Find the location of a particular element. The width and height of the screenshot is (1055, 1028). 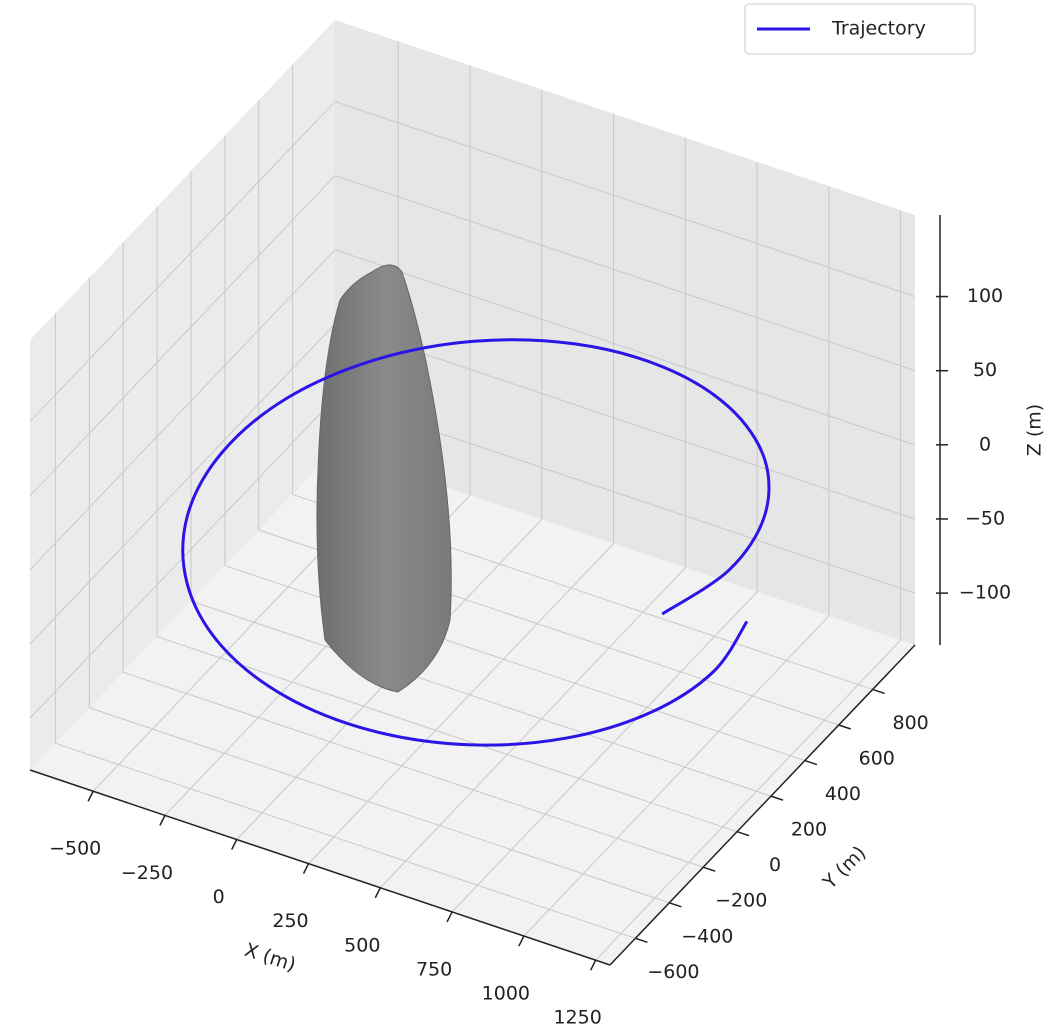

y-tick-label: 800 is located at coordinates (911, 723).